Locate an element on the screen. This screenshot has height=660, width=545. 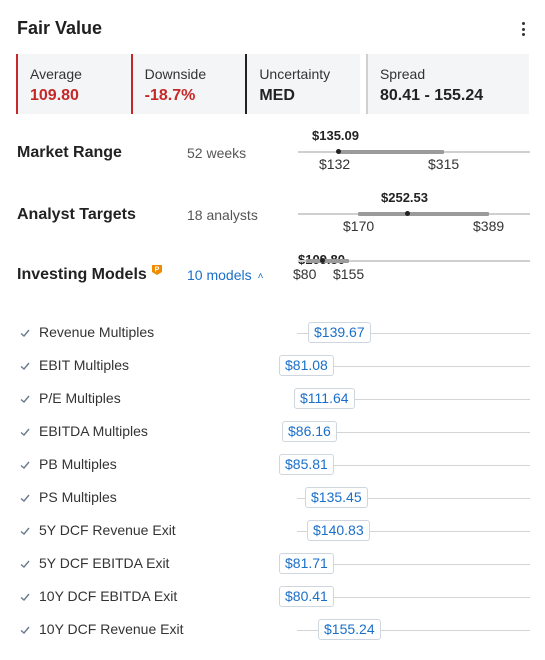
model-row: PS Multiples $135.45 is located at coordinates (273, 498).